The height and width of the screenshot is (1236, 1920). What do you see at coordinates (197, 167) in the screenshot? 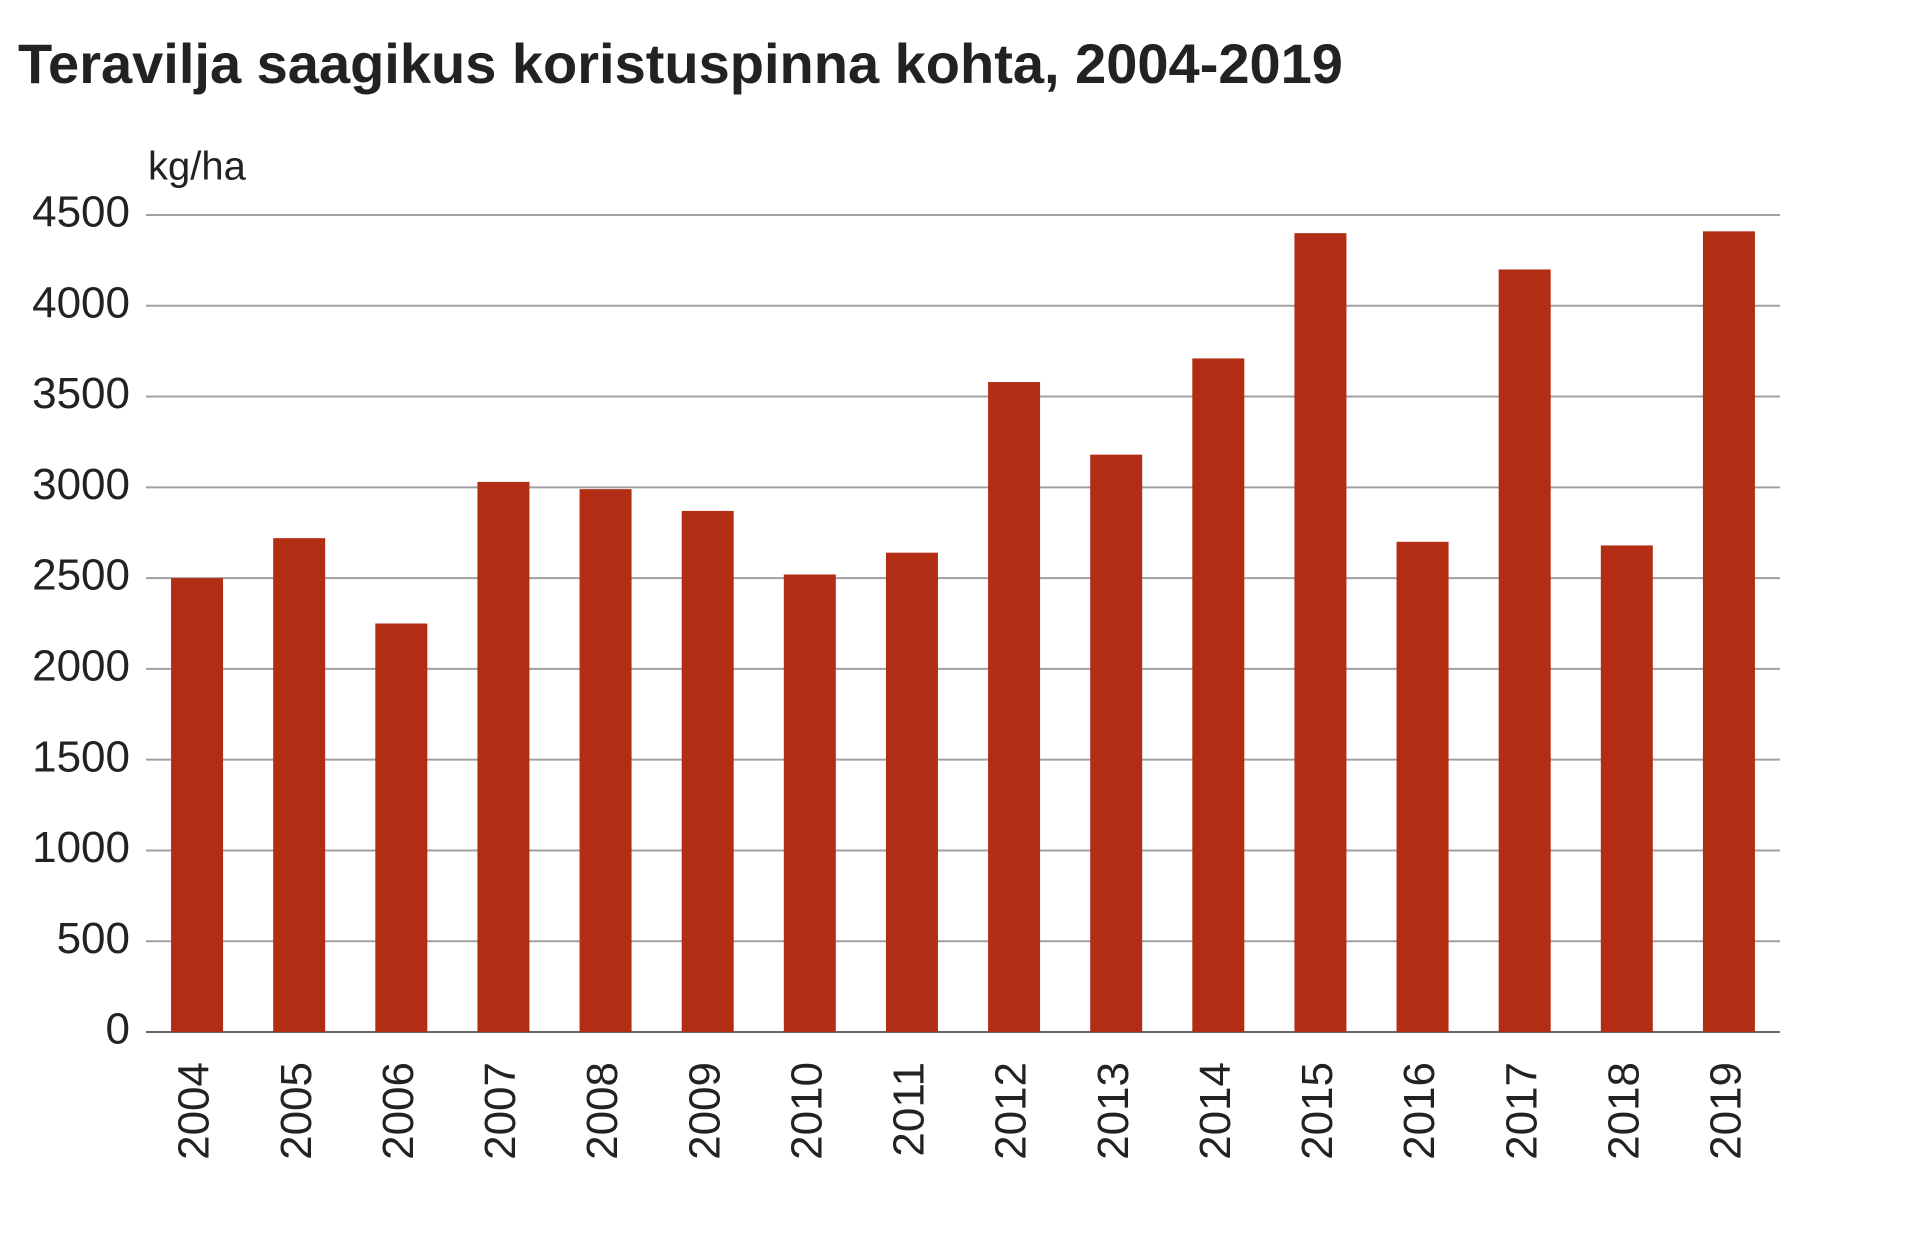
I see `y-axis-label: kg/ha` at bounding box center [197, 167].